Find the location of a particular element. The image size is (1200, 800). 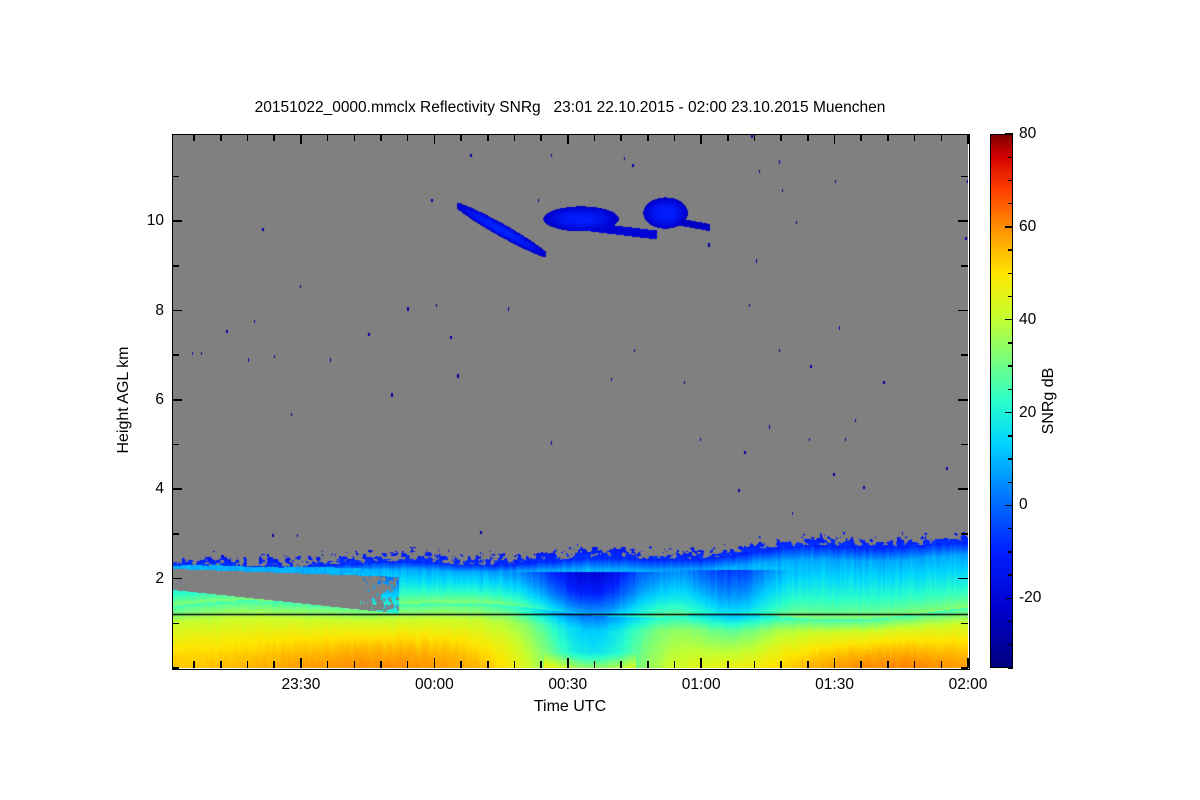

colorbar-gradient is located at coordinates (1001, 401).